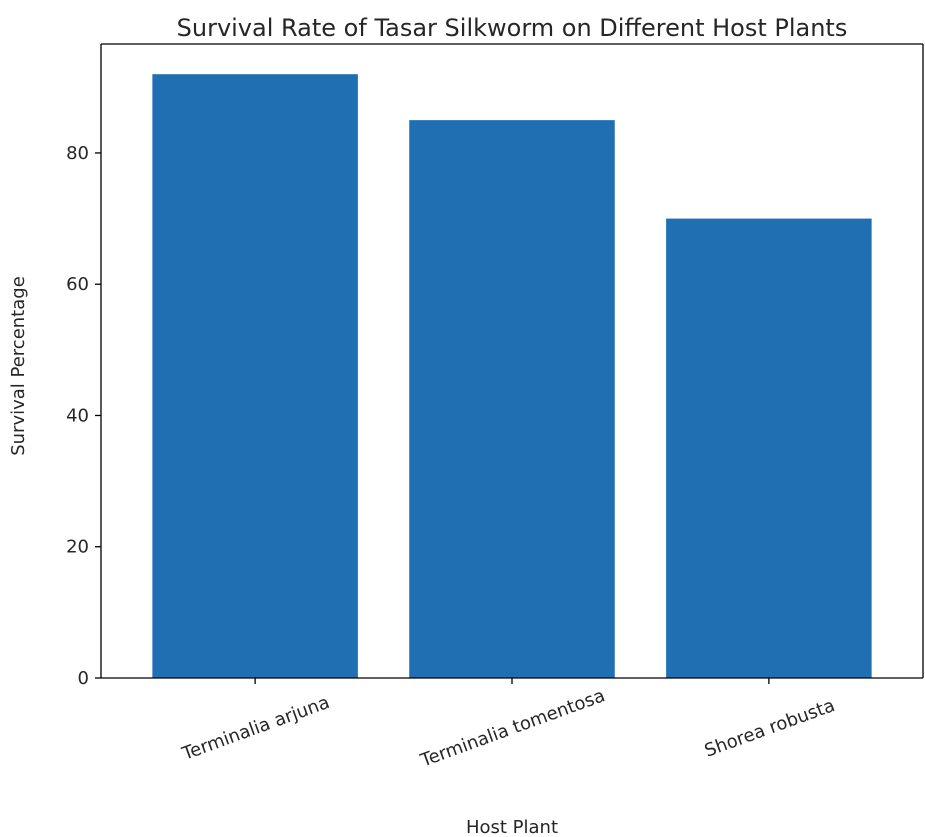  Describe the element at coordinates (77, 547) in the screenshot. I see `y-tick-label: 20` at that location.